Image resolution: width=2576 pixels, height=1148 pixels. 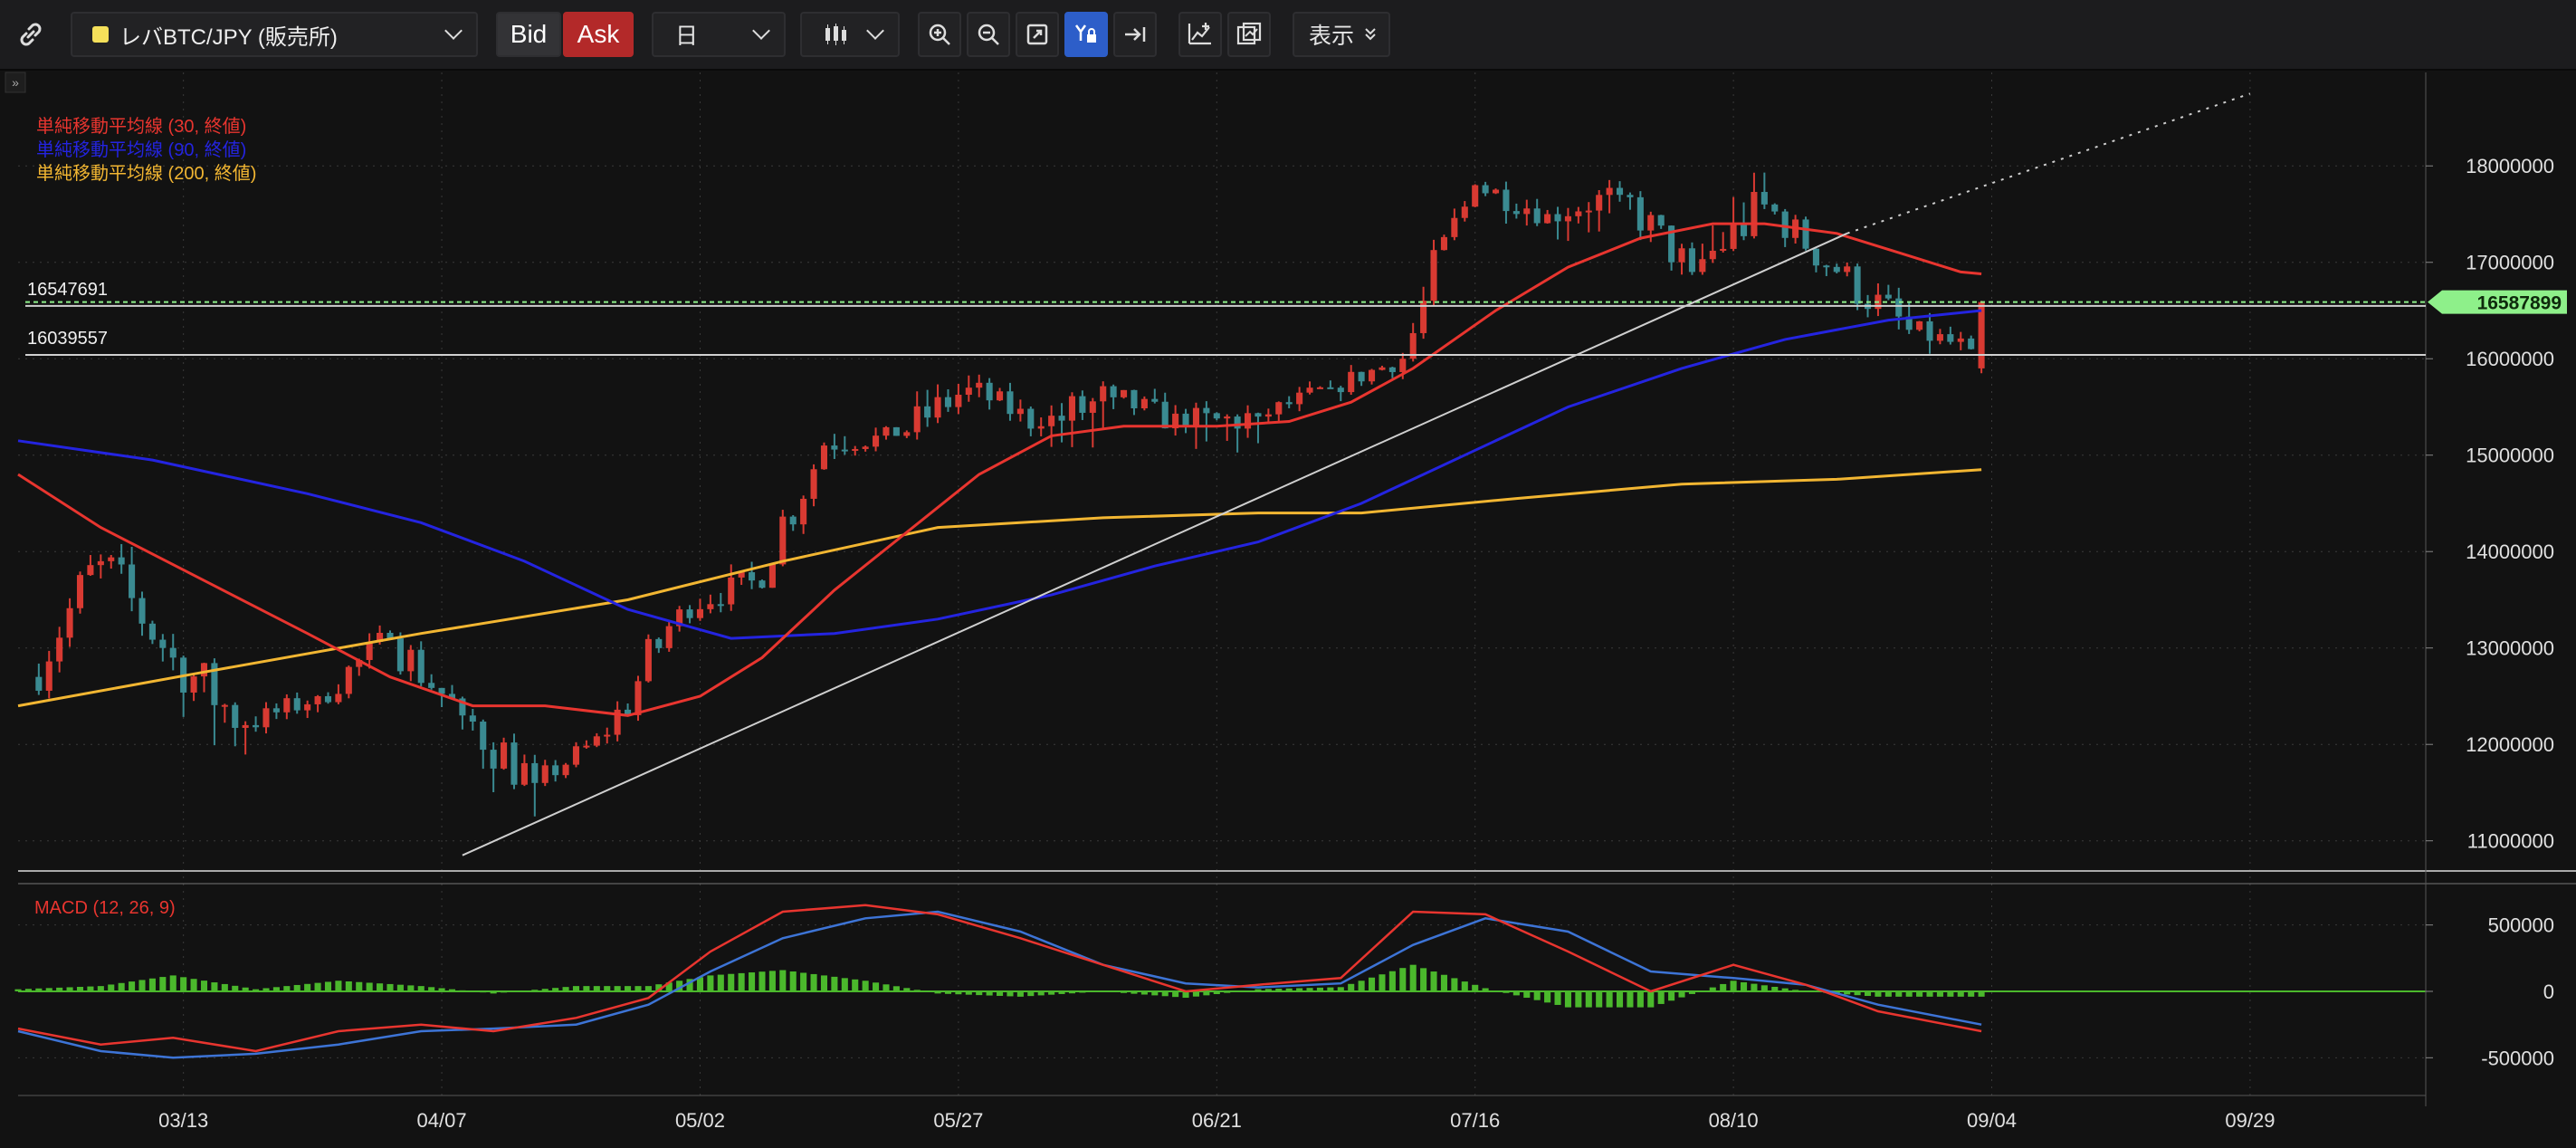 I want to click on link-button, so click(x=37, y=34).